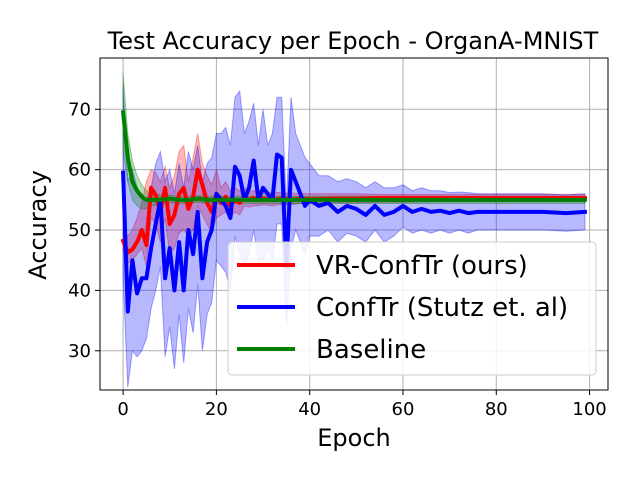  I want to click on x-tick-label: 40, so click(309, 409).